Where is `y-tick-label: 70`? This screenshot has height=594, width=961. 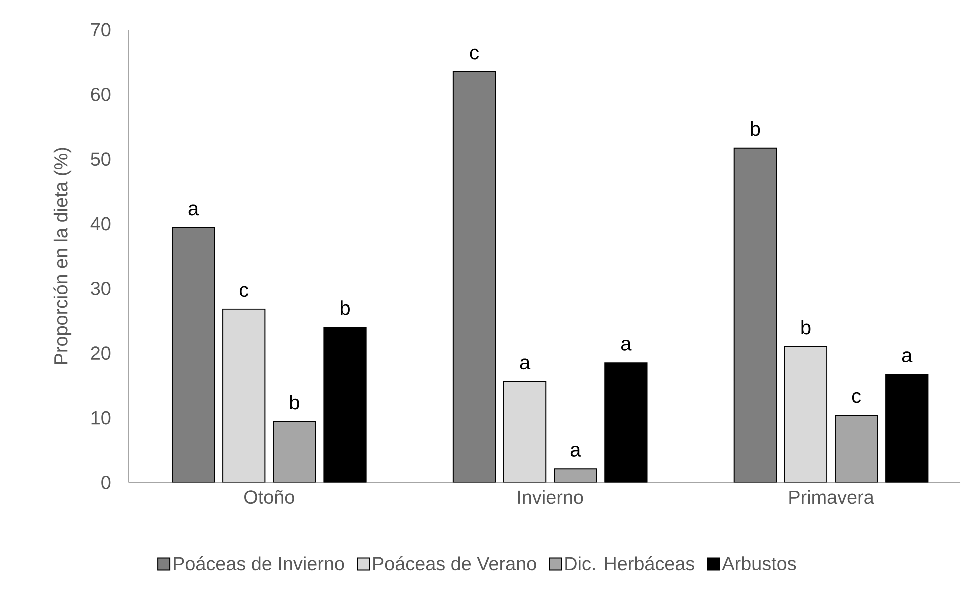 y-tick-label: 70 is located at coordinates (101, 30).